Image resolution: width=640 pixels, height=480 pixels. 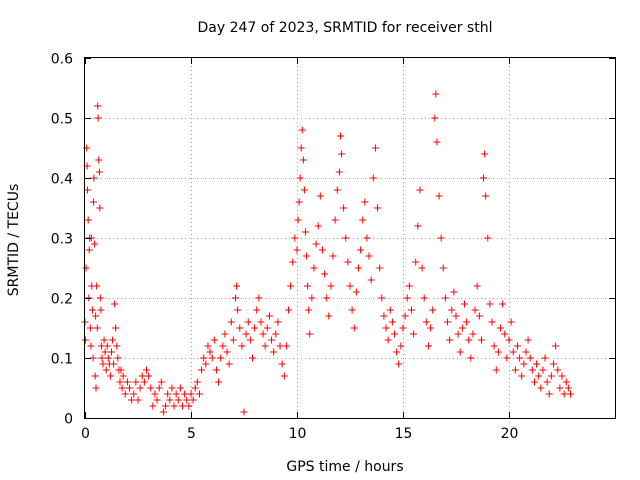 I want to click on y-tick-label: 0.3, so click(x=62, y=240).